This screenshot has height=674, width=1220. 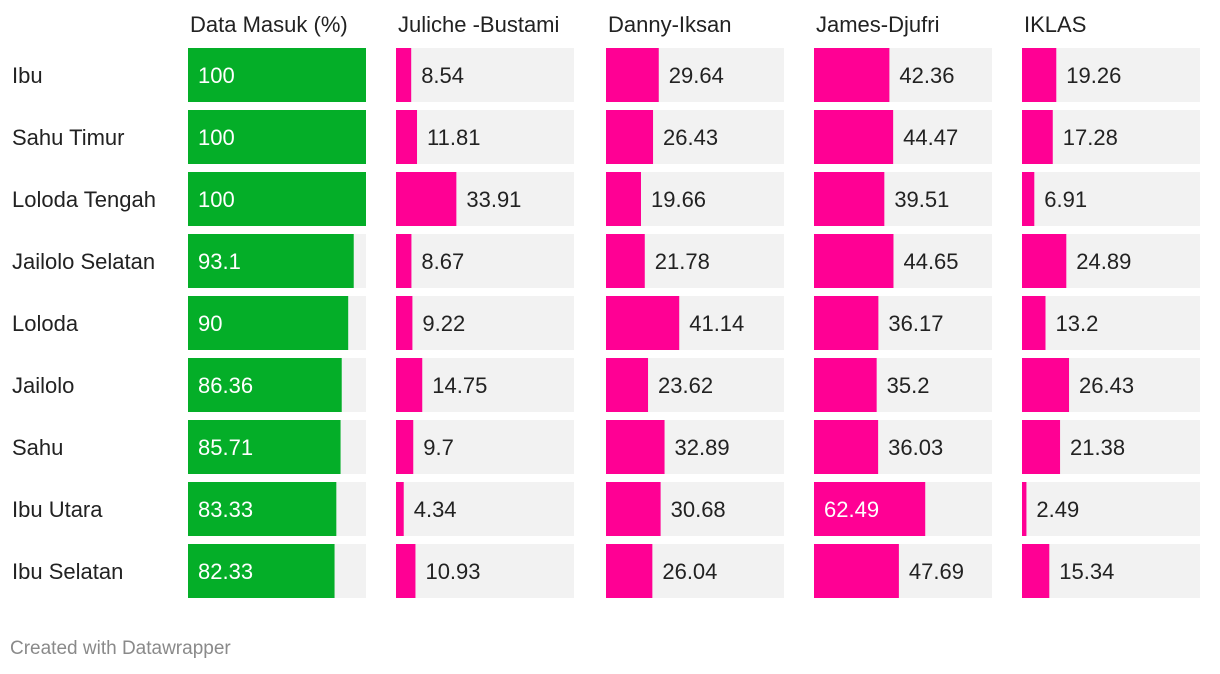 I want to click on data-label: 9.7, so click(x=438, y=447).